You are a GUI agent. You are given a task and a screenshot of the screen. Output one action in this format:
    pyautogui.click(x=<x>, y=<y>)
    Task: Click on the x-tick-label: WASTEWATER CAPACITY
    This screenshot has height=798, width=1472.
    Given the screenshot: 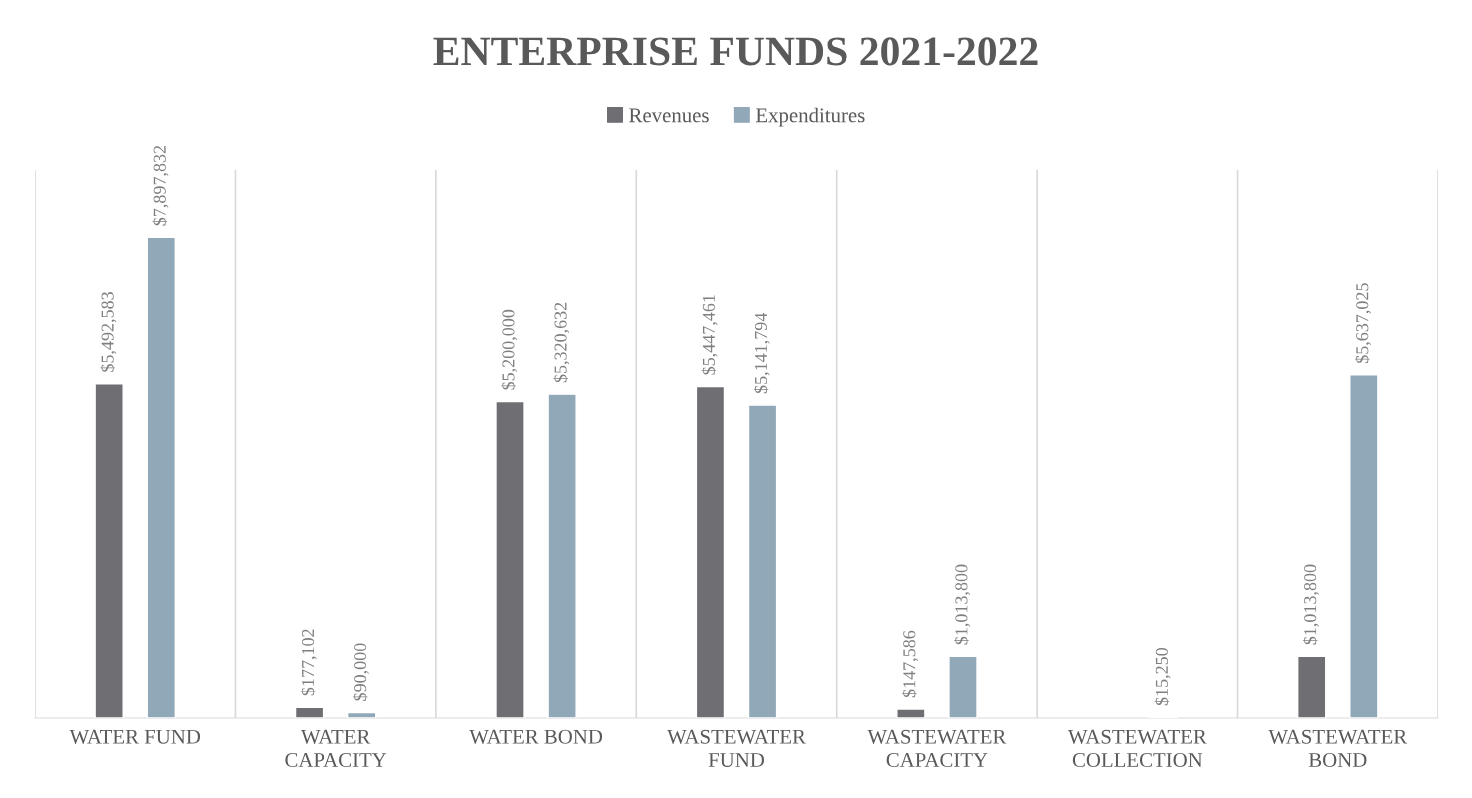 What is the action you would take?
    pyautogui.click(x=937, y=748)
    